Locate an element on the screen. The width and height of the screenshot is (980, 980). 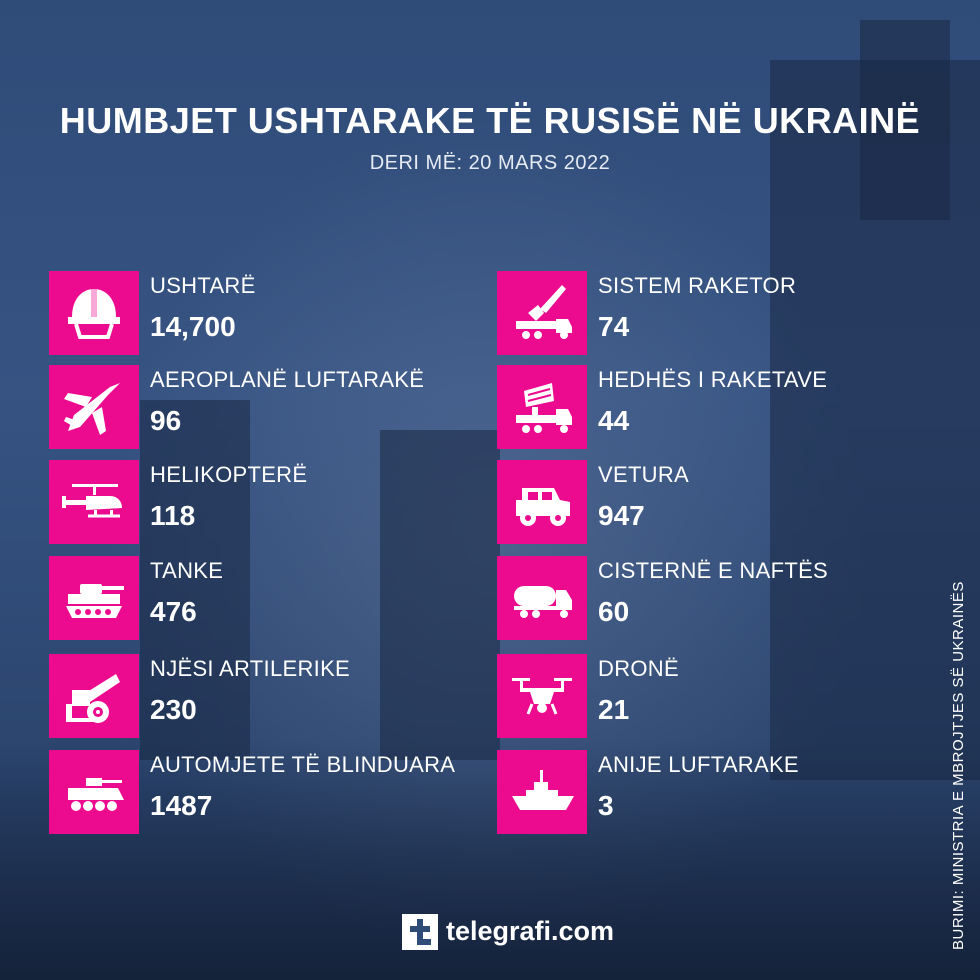
page-title: HUMBJET USHTARAKE TË RUSISË NË UKRAINË is located at coordinates (490, 120).